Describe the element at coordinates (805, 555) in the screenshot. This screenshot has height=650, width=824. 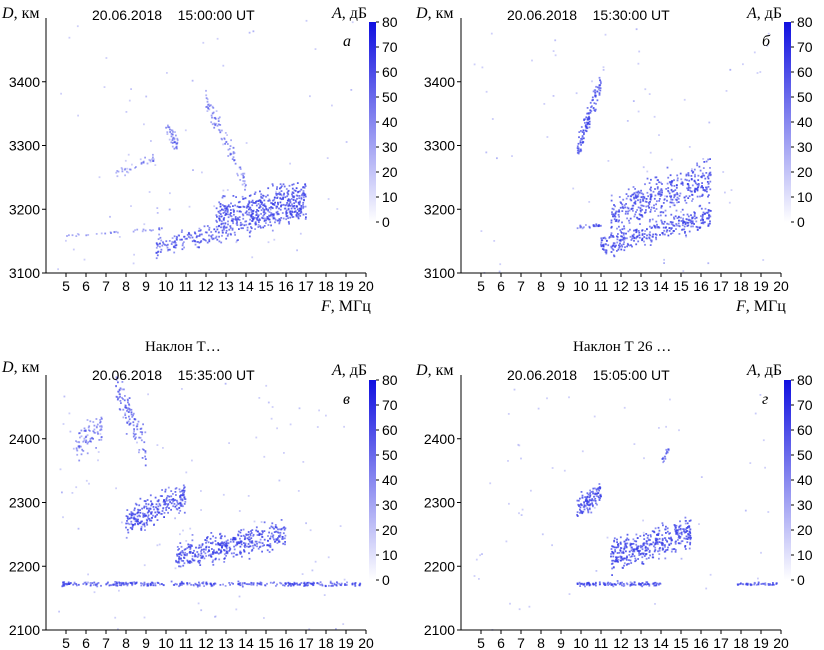
I see `colorbar-tick-label: 10` at that location.